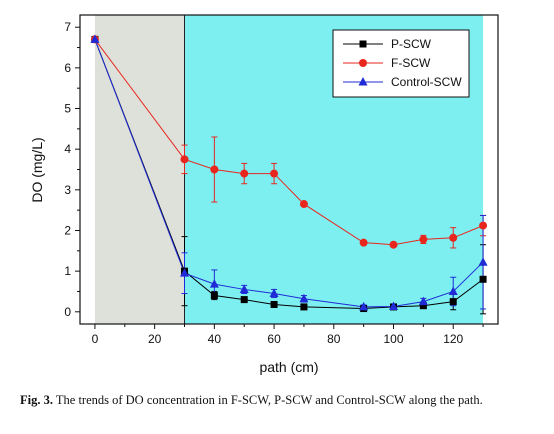 The width and height of the screenshot is (554, 434). I want to click on legend-control-scw-marker, so click(363, 81).